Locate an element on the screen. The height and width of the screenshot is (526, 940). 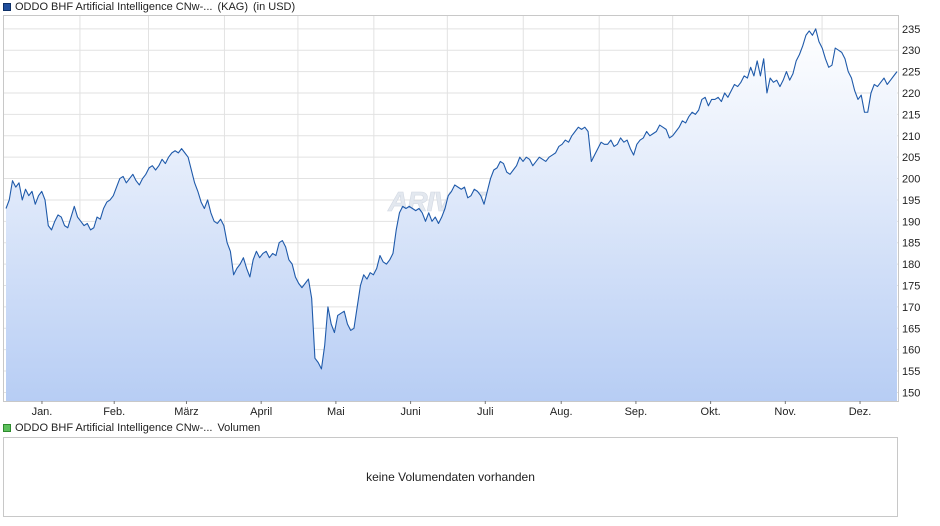
y-tick-label: 155 is located at coordinates (911, 372).